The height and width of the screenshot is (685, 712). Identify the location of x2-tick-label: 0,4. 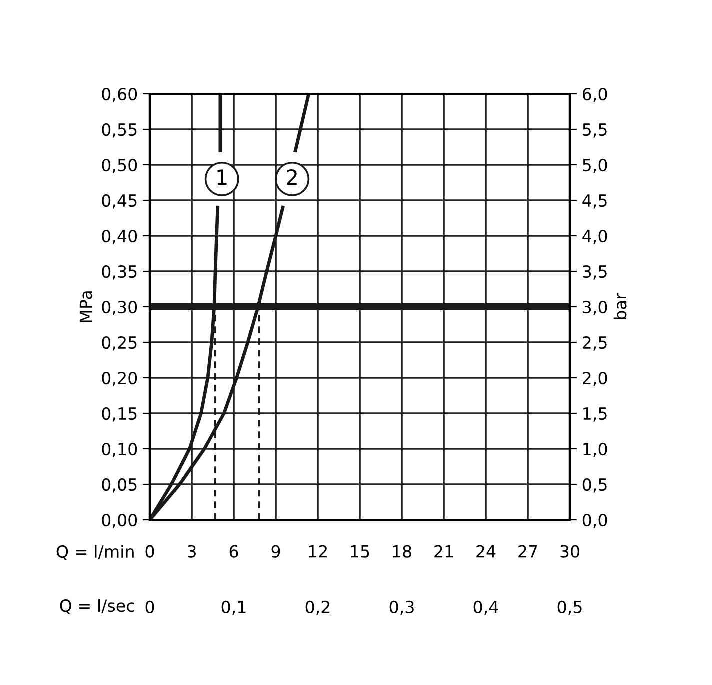
(486, 608).